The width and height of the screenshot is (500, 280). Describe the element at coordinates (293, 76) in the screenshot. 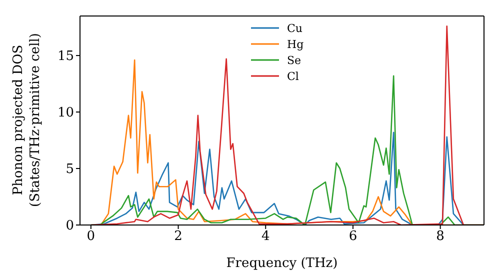

I see `legend-label: Cl` at that location.